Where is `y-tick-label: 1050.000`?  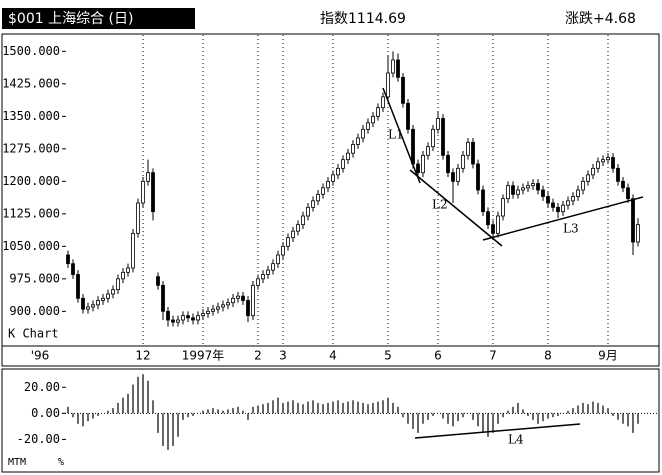
y-tick-label: 1050.000 is located at coordinates (31, 246).